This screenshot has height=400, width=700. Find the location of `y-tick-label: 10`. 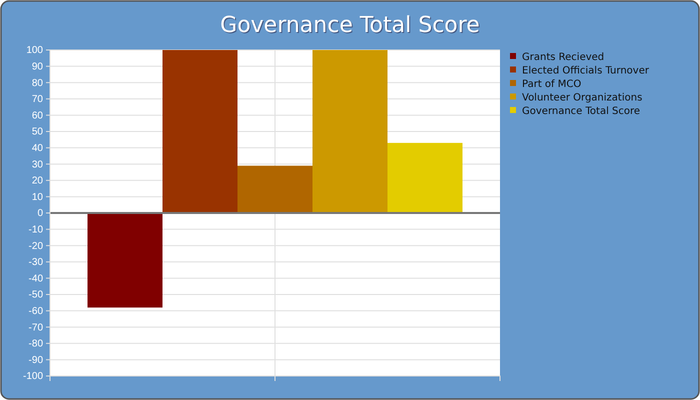

y-tick-label: 10 is located at coordinates (38, 197).